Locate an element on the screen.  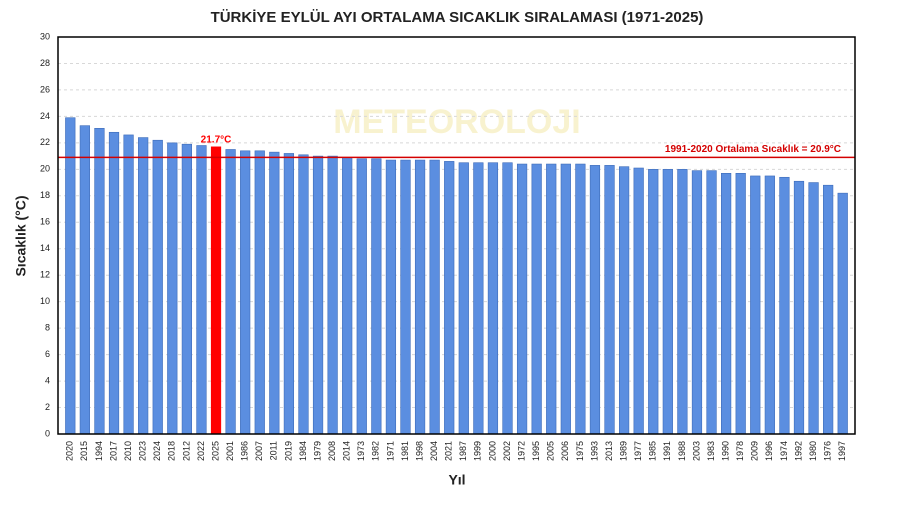
x-tick-label: 1990 is located at coordinates (725, 451).